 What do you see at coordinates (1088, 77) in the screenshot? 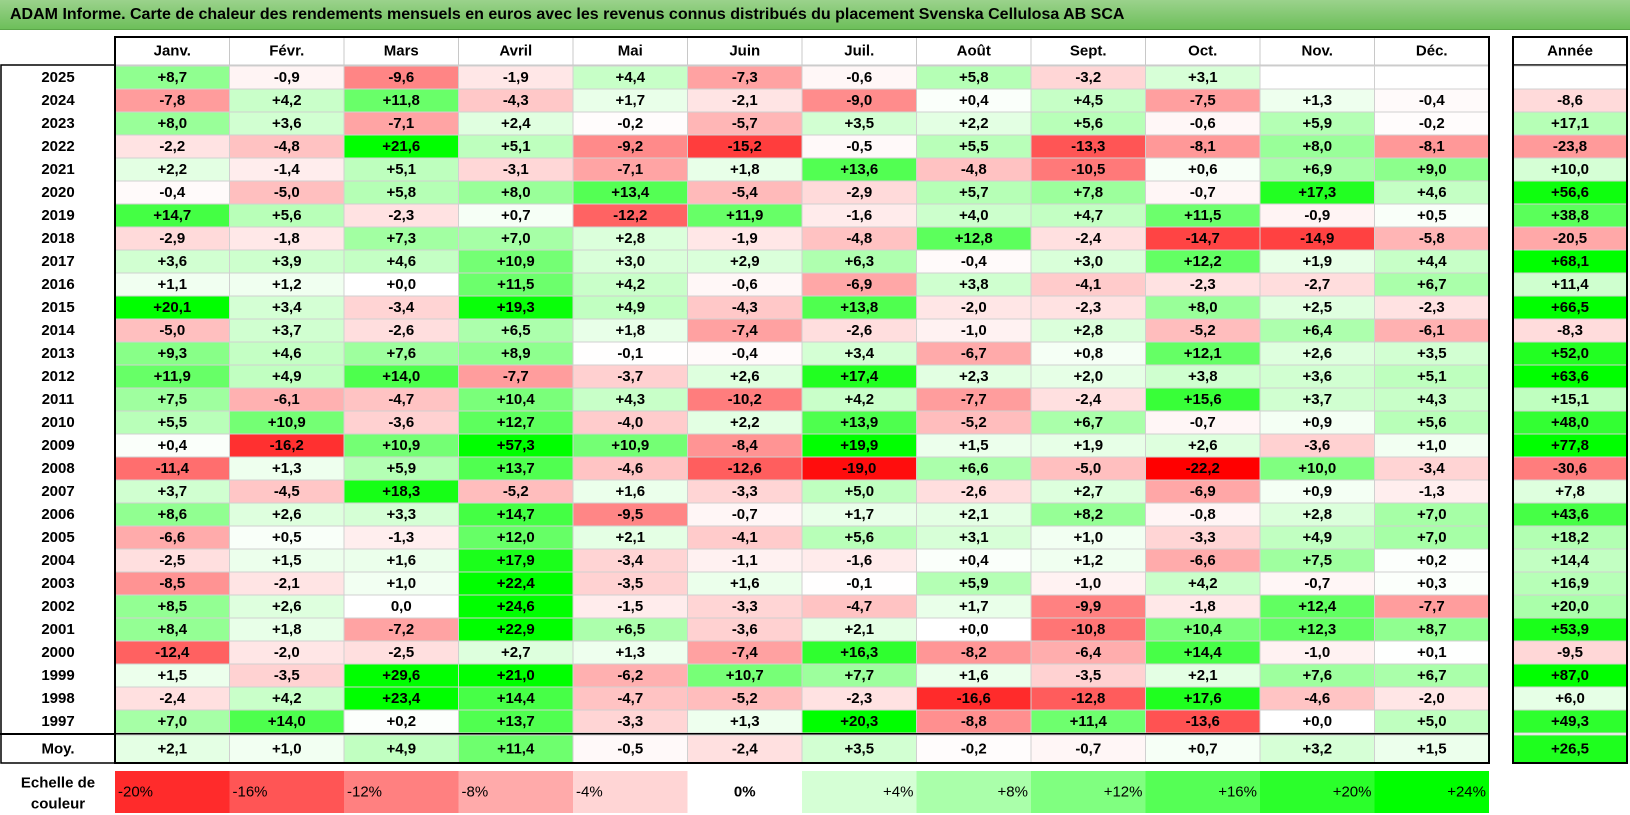
I see `cell-value: -3,2` at bounding box center [1088, 77].